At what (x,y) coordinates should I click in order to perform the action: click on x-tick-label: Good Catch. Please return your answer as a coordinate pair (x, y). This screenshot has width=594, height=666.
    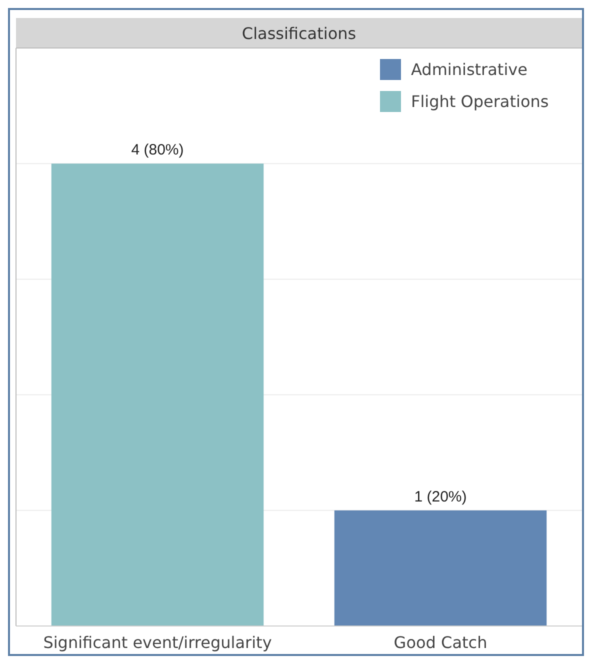
    Looking at the image, I should click on (441, 642).